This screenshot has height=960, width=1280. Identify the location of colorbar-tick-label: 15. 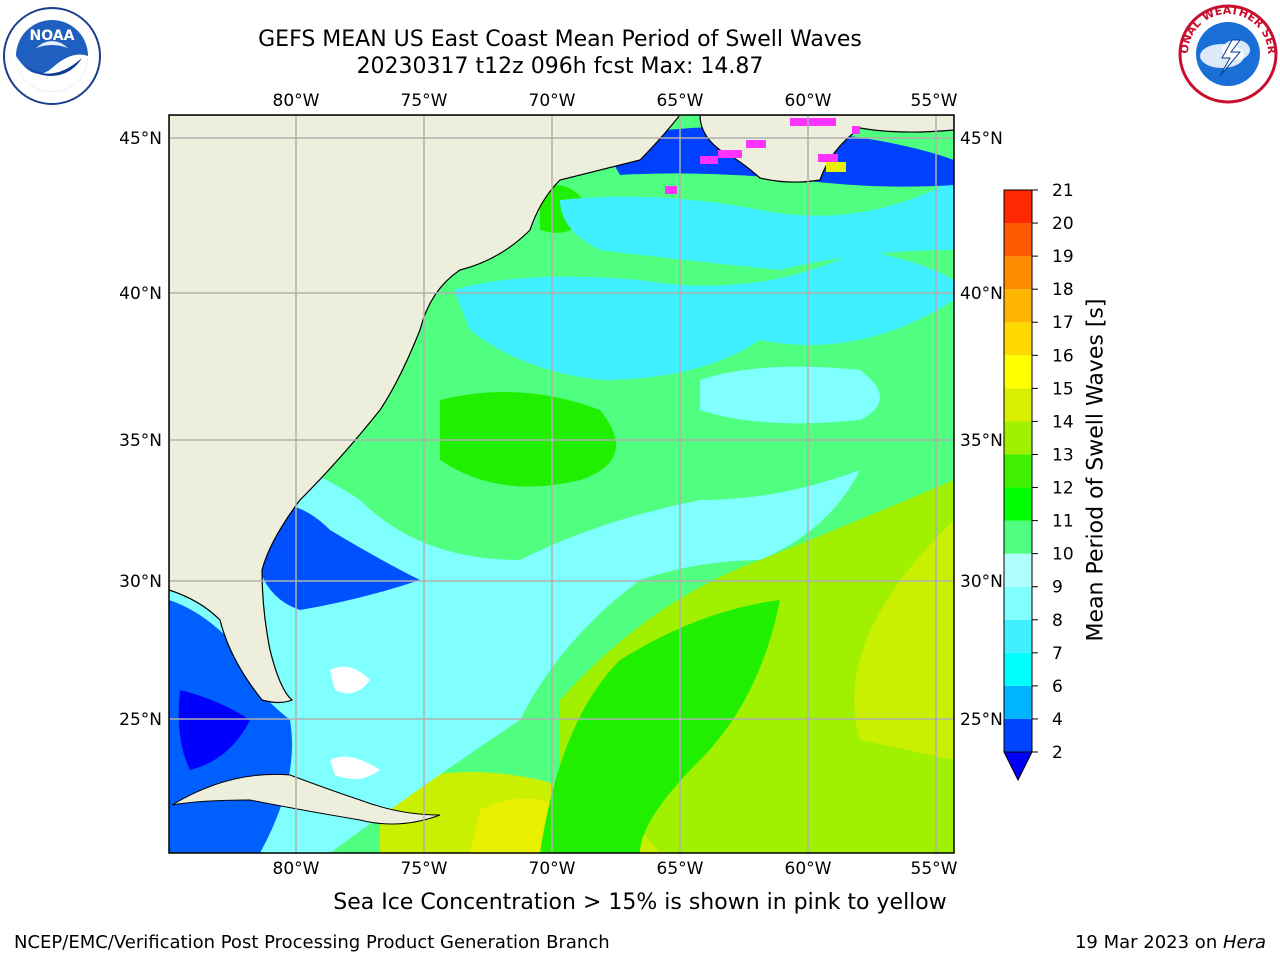
(1063, 389).